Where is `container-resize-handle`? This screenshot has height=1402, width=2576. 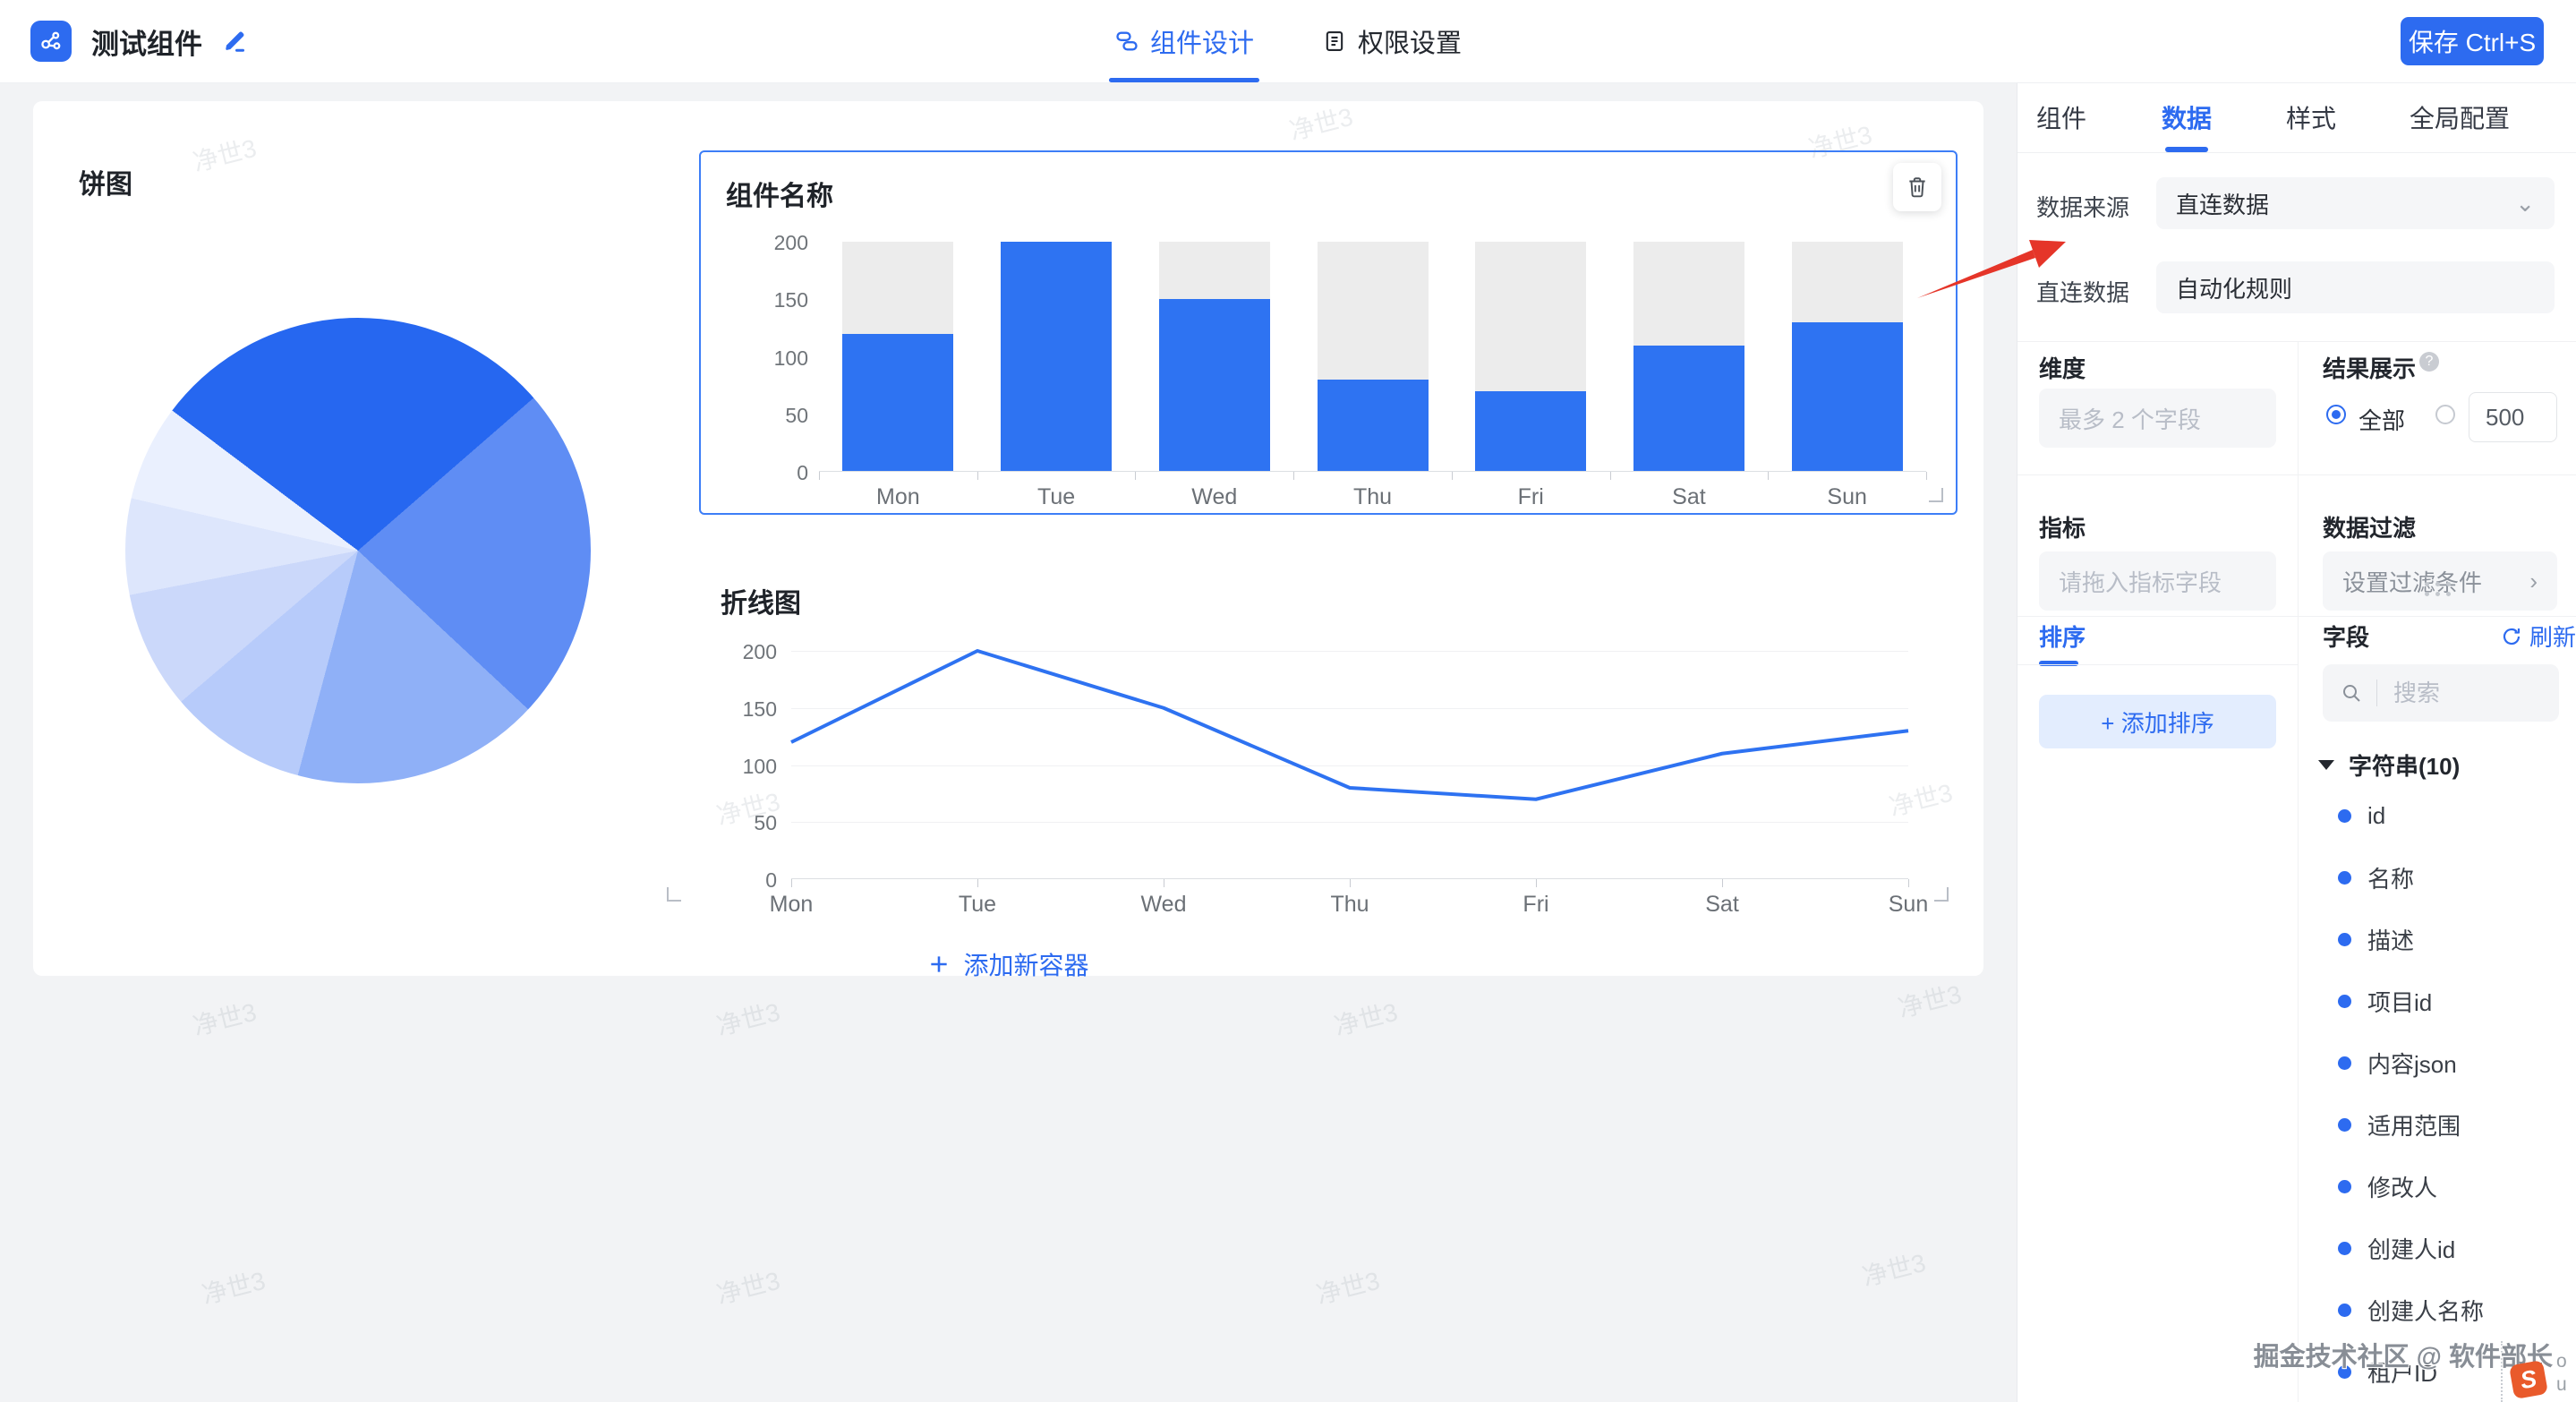
container-resize-handle is located at coordinates (1936, 495).